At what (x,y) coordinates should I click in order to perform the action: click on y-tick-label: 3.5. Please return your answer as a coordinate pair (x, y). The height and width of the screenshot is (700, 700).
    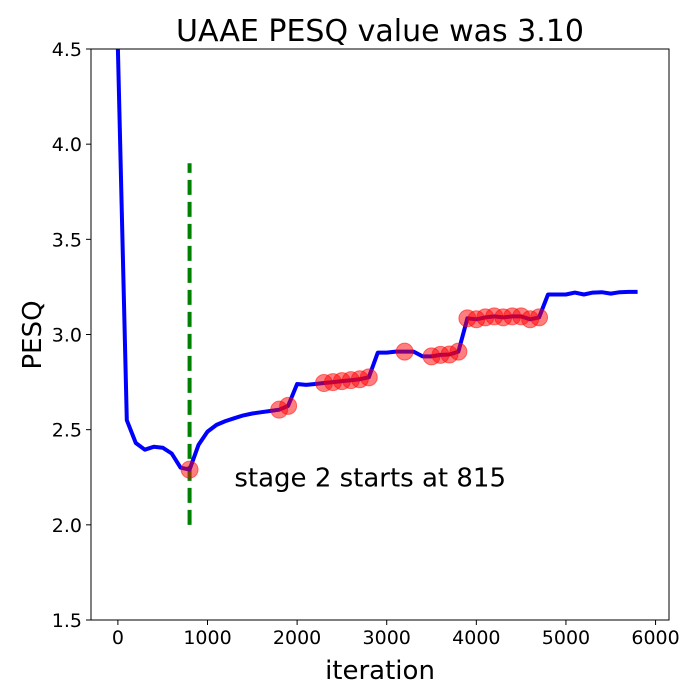
    Looking at the image, I should click on (67, 240).